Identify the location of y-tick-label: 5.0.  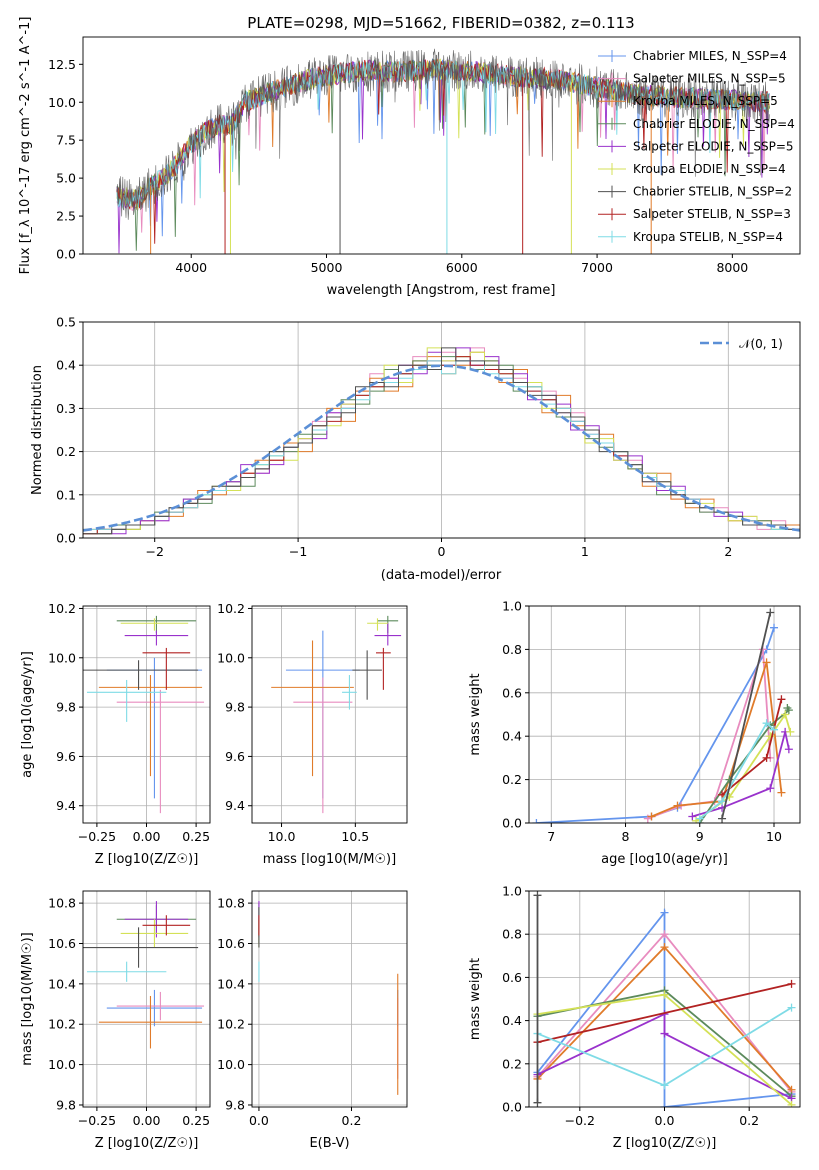
(66, 178).